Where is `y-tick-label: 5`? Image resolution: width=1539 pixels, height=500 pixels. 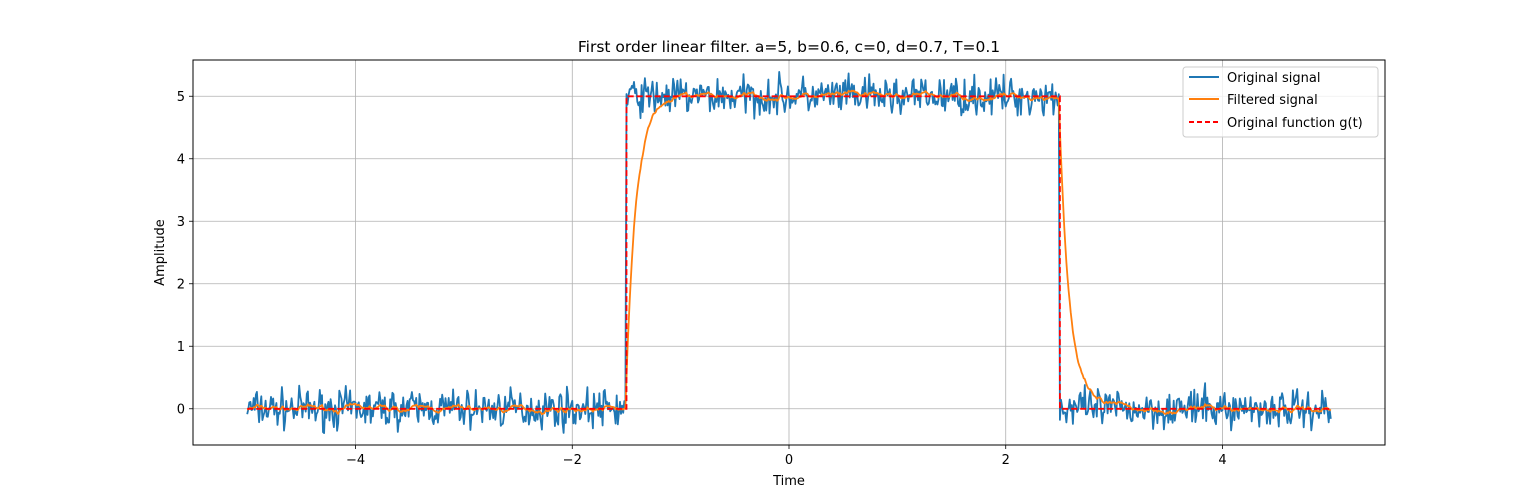 y-tick-label: 5 is located at coordinates (181, 97).